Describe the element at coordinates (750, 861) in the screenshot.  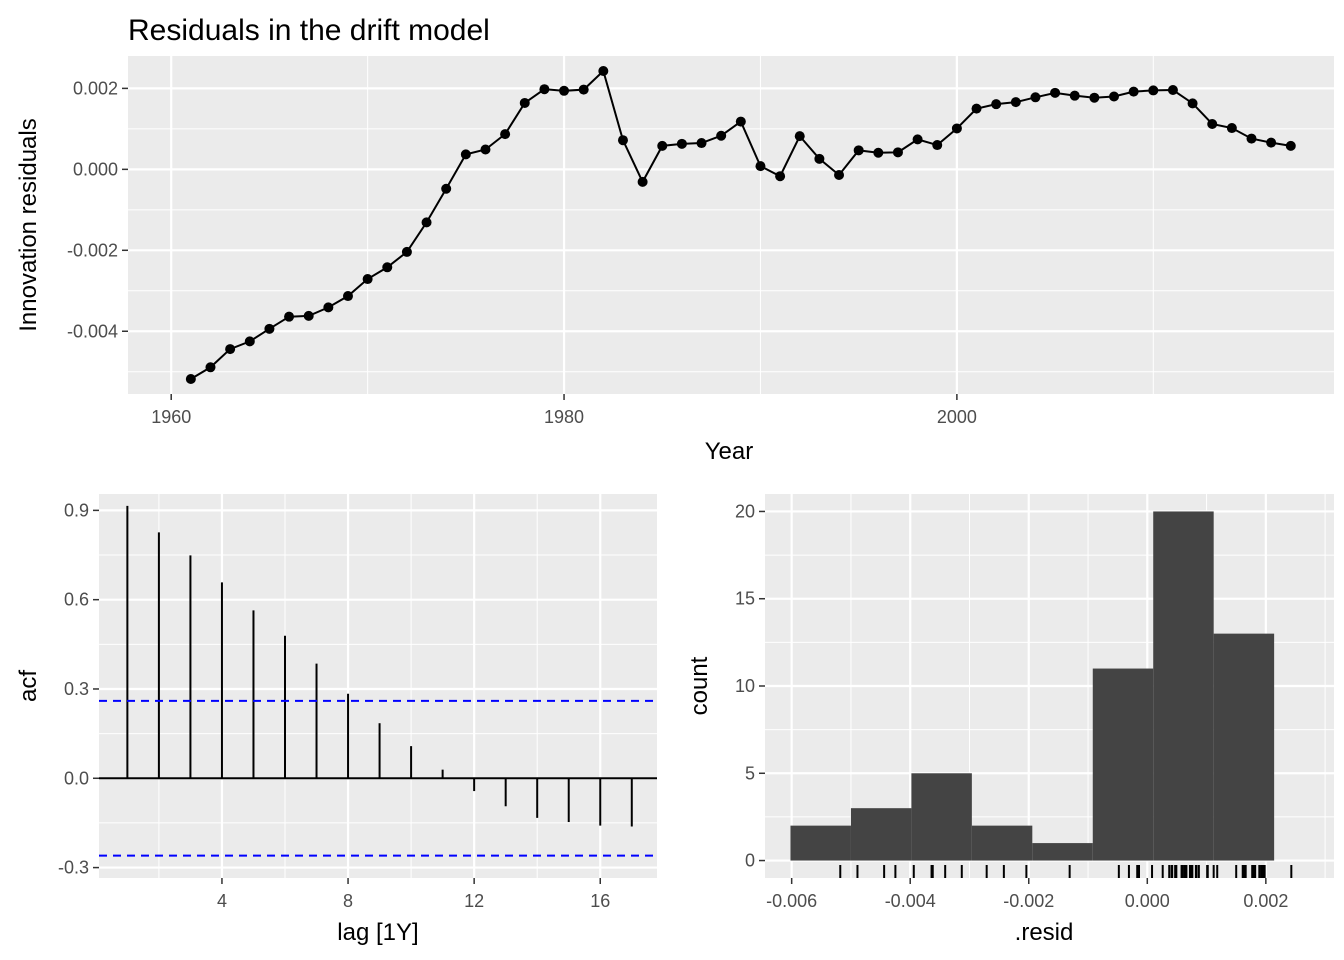
I see `hist-y-tick-label: 0` at that location.